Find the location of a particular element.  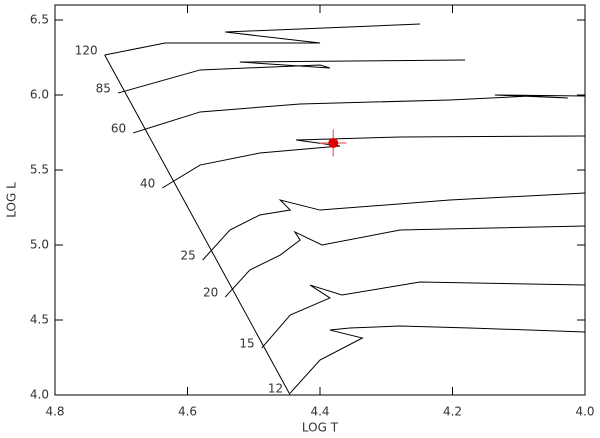

track-label: 15 is located at coordinates (246, 344).